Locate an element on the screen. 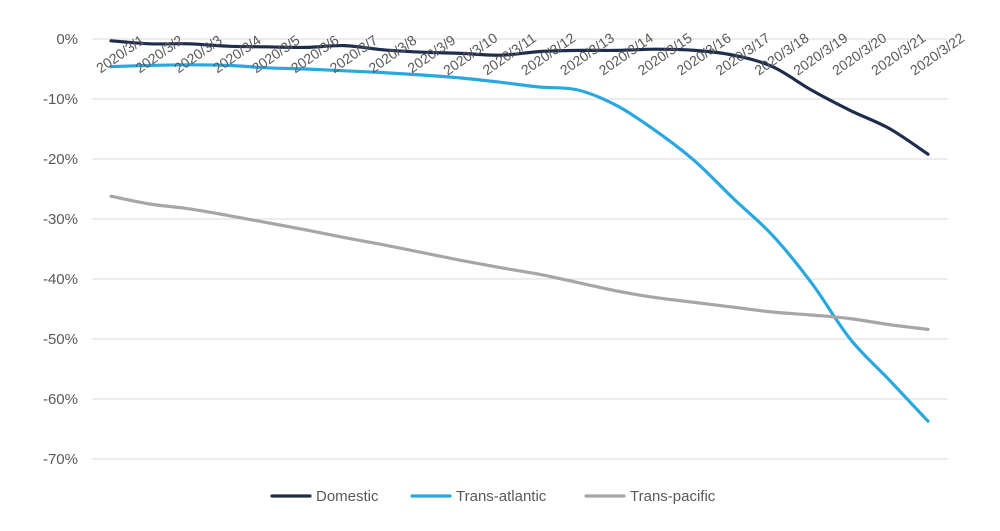 The image size is (1000, 531). y-tick-label: -40% is located at coordinates (60, 279).